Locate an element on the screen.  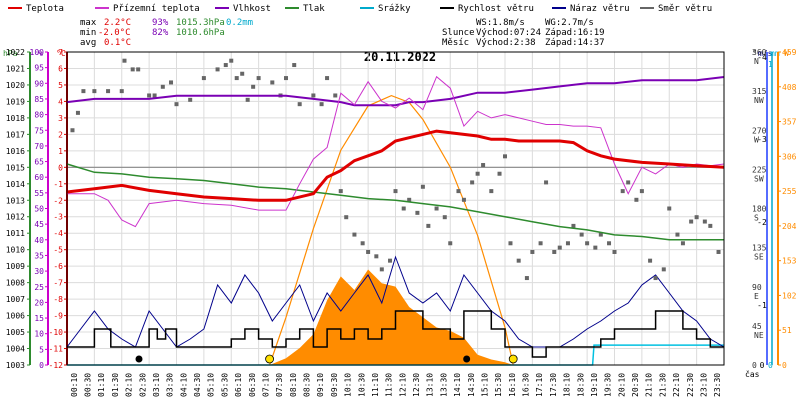
legend-item: Teplota is located at coordinates (36, 9).